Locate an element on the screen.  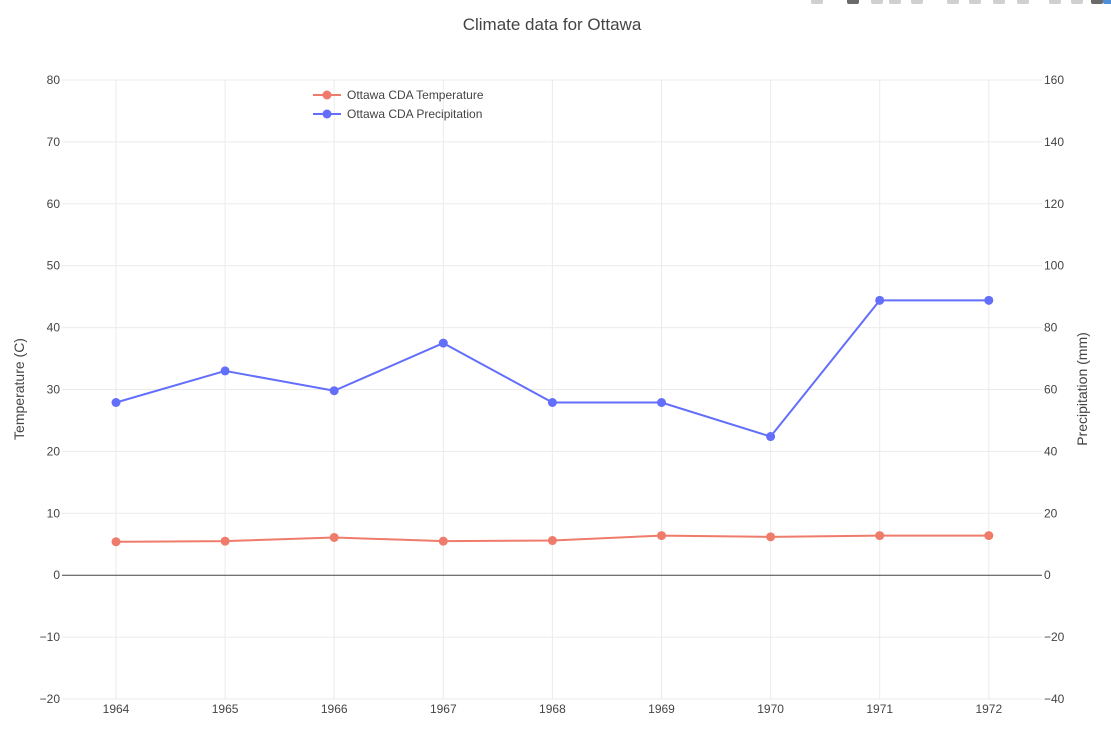
hover-compare-icon is located at coordinates (1097, 2).